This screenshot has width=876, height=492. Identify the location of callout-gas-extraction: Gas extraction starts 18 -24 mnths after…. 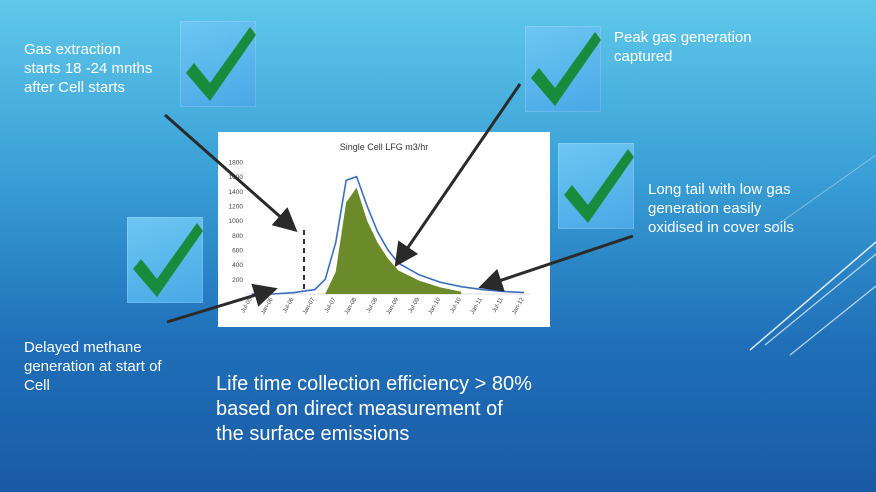
(88, 68).